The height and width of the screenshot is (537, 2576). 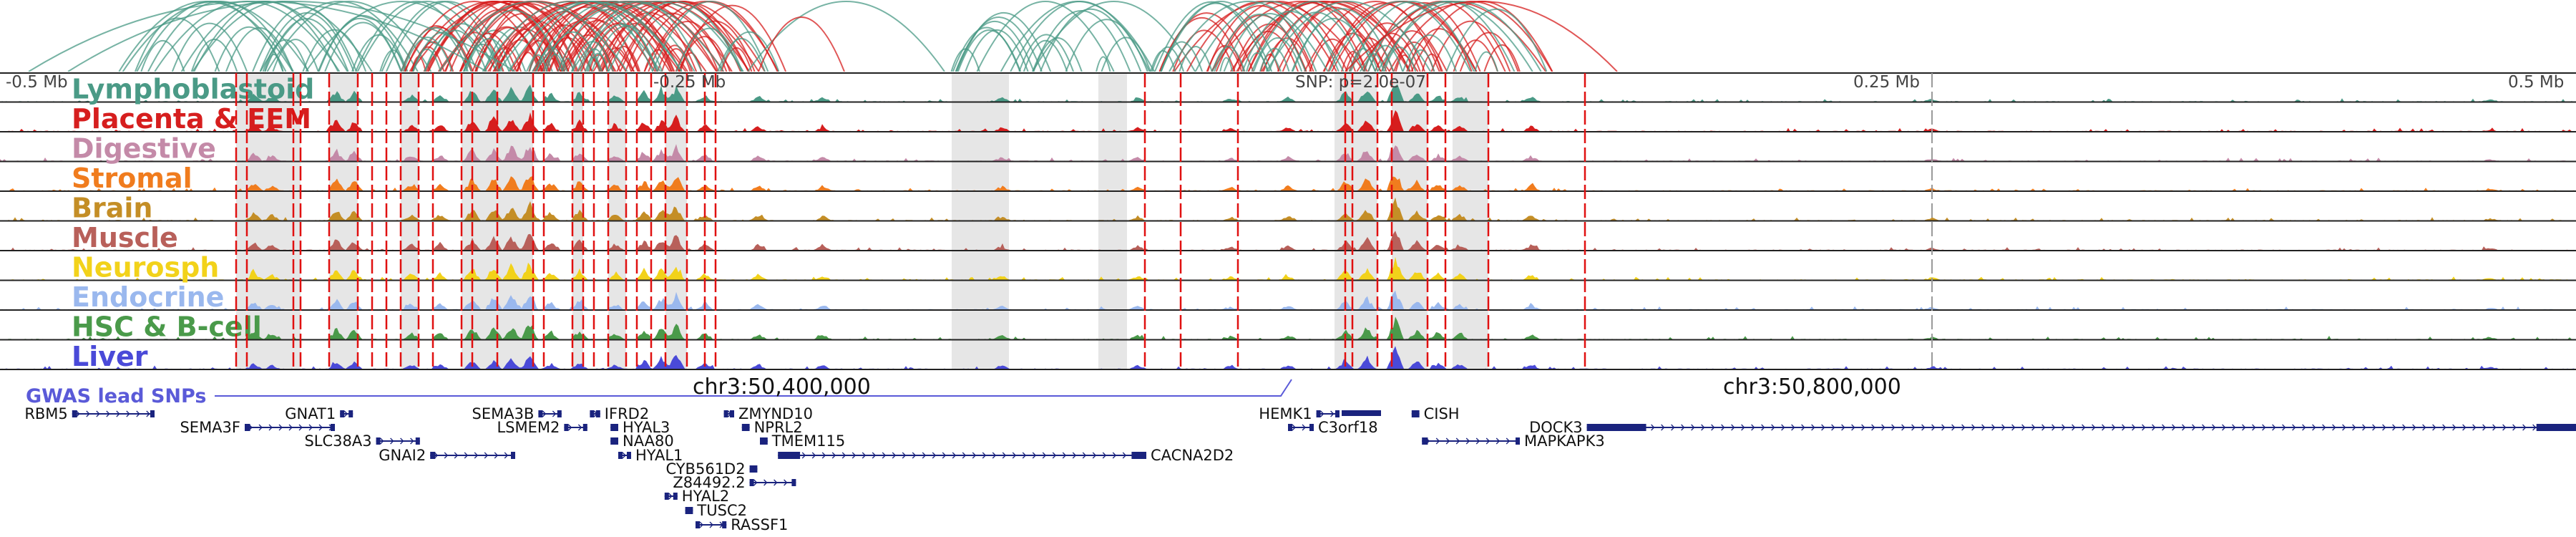 What do you see at coordinates (1348, 427) in the screenshot?
I see `gene-label-11: C3orf18` at bounding box center [1348, 427].